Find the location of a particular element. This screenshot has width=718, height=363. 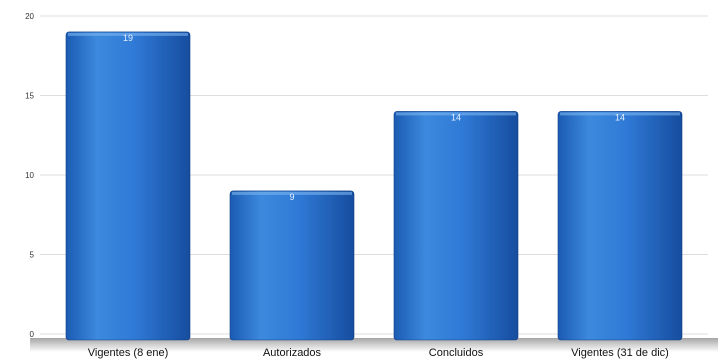

x-category-label: Vigentes (8 ene) is located at coordinates (128, 353).